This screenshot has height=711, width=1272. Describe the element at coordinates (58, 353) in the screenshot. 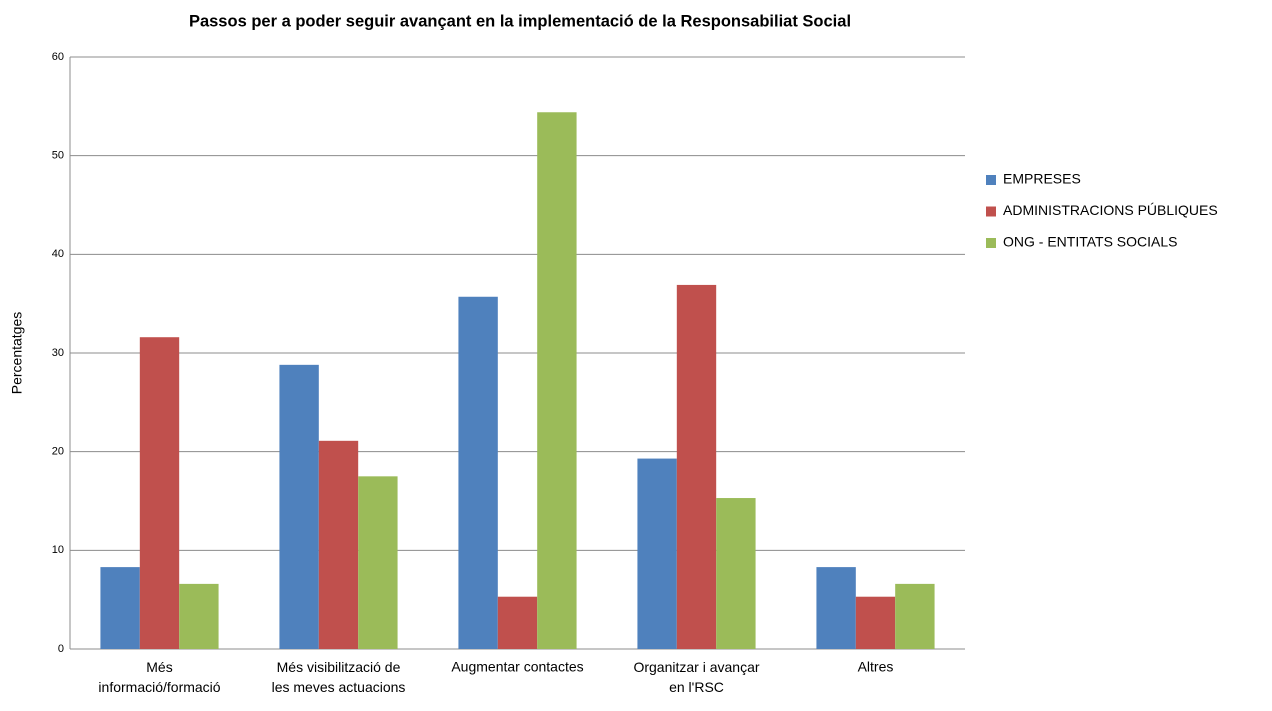

I see `y-tick-label: 30` at that location.